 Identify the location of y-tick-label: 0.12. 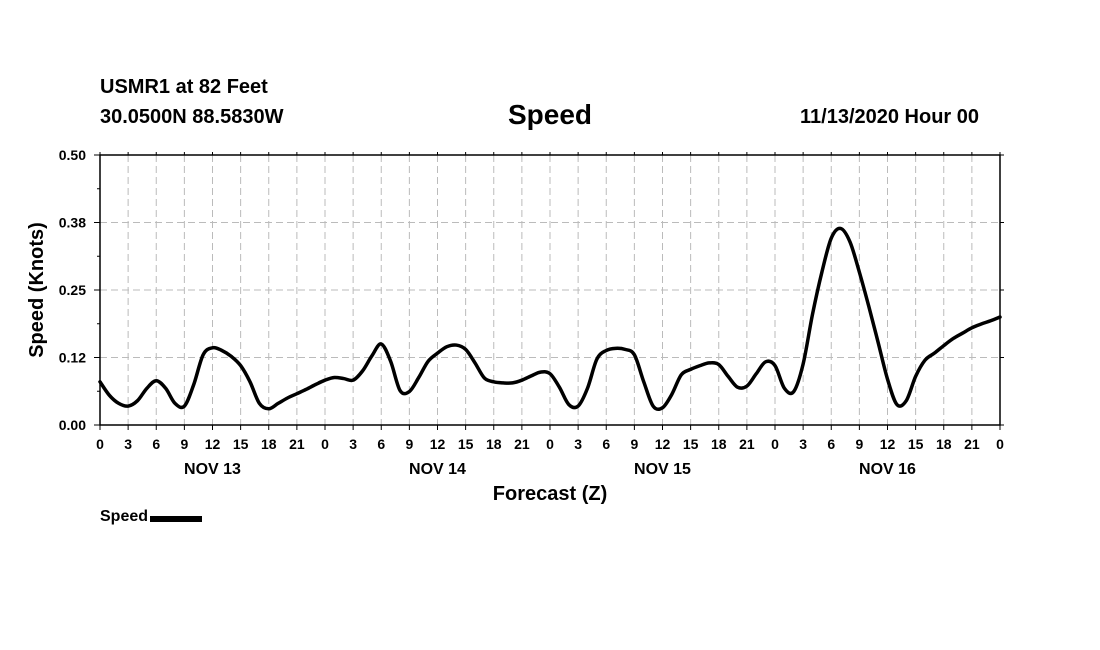
(72, 358).